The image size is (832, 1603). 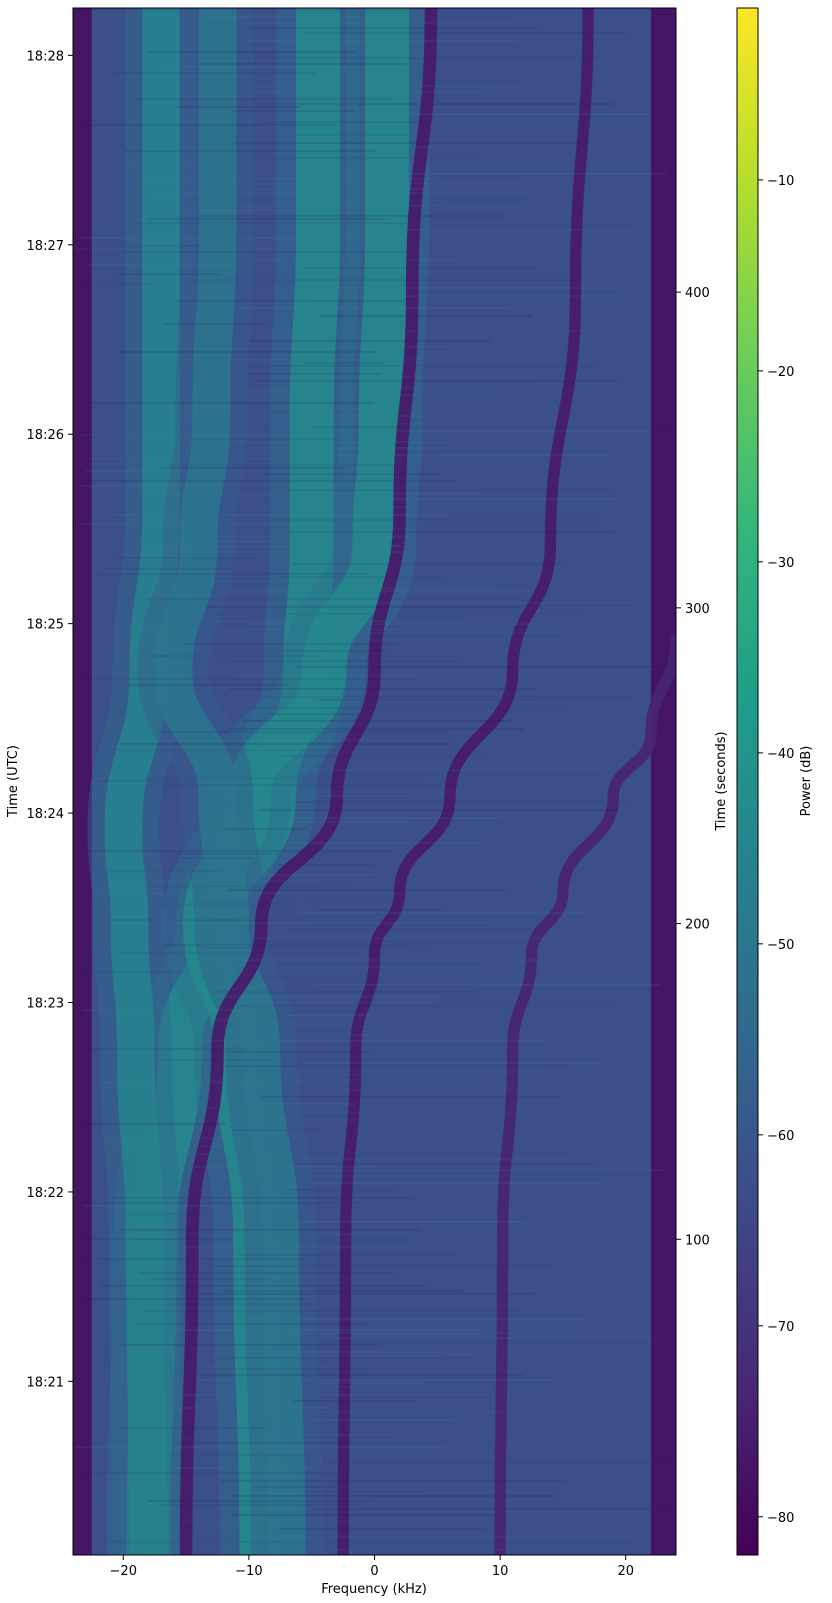 What do you see at coordinates (45, 56) in the screenshot?
I see `left-tick-label: 18:28` at bounding box center [45, 56].